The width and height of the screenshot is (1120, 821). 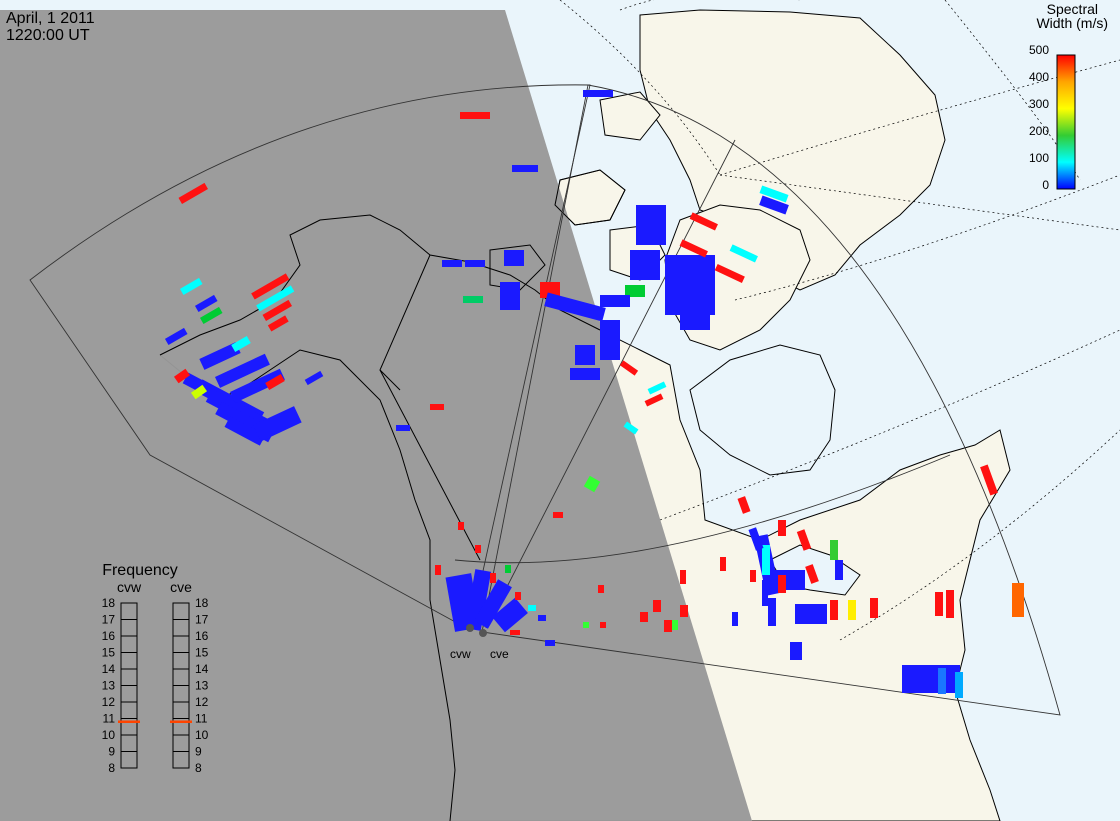 I want to click on frequency-title: Frequency, so click(x=140, y=570).